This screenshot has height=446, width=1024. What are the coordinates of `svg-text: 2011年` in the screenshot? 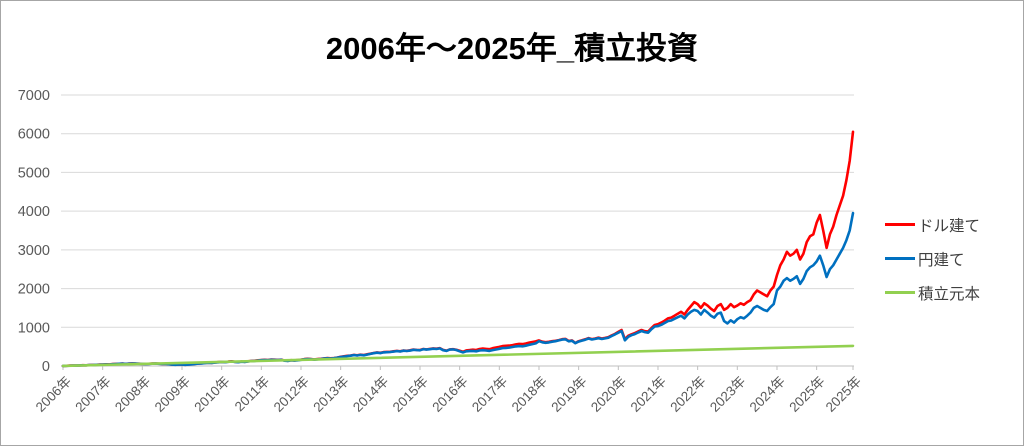 It's located at (252, 394).